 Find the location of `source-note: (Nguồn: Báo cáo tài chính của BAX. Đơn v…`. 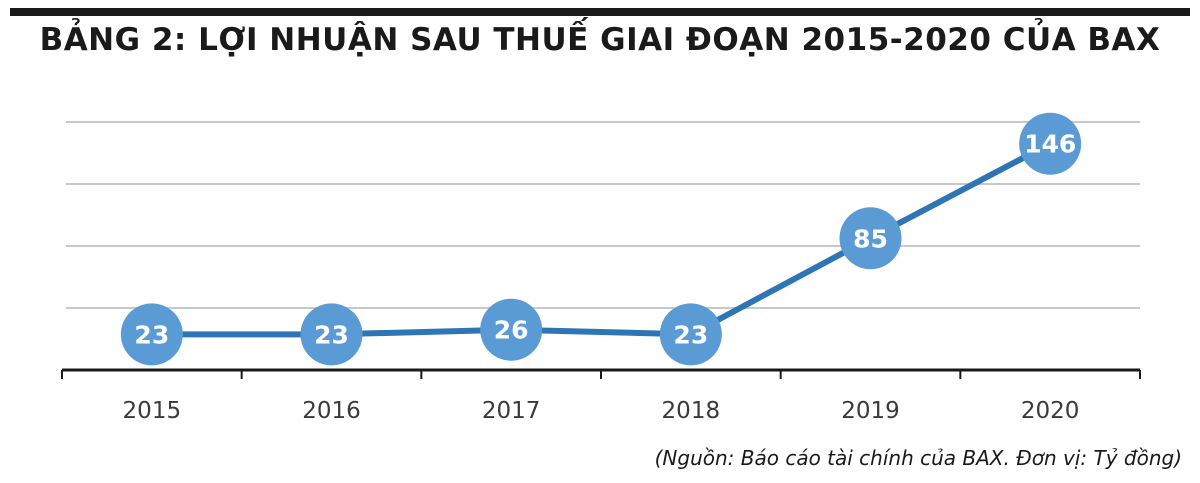

source-note: (Nguồn: Báo cáo tài chính của BAX. Đơn v… is located at coordinates (918, 458).